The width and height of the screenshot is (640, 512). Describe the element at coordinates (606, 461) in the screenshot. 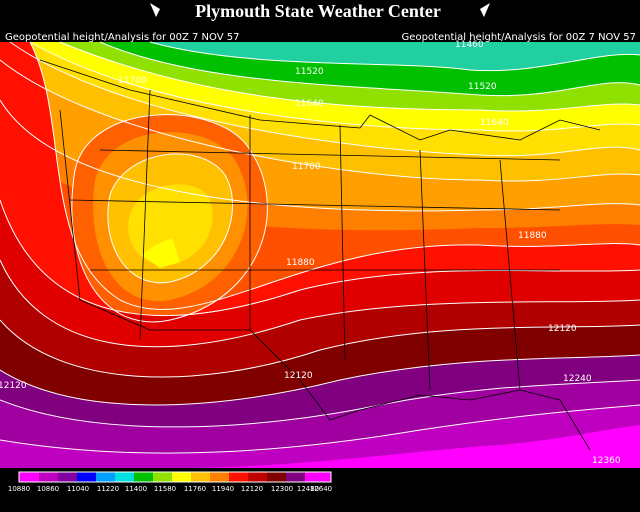

I see `contour-label: 12360` at that location.